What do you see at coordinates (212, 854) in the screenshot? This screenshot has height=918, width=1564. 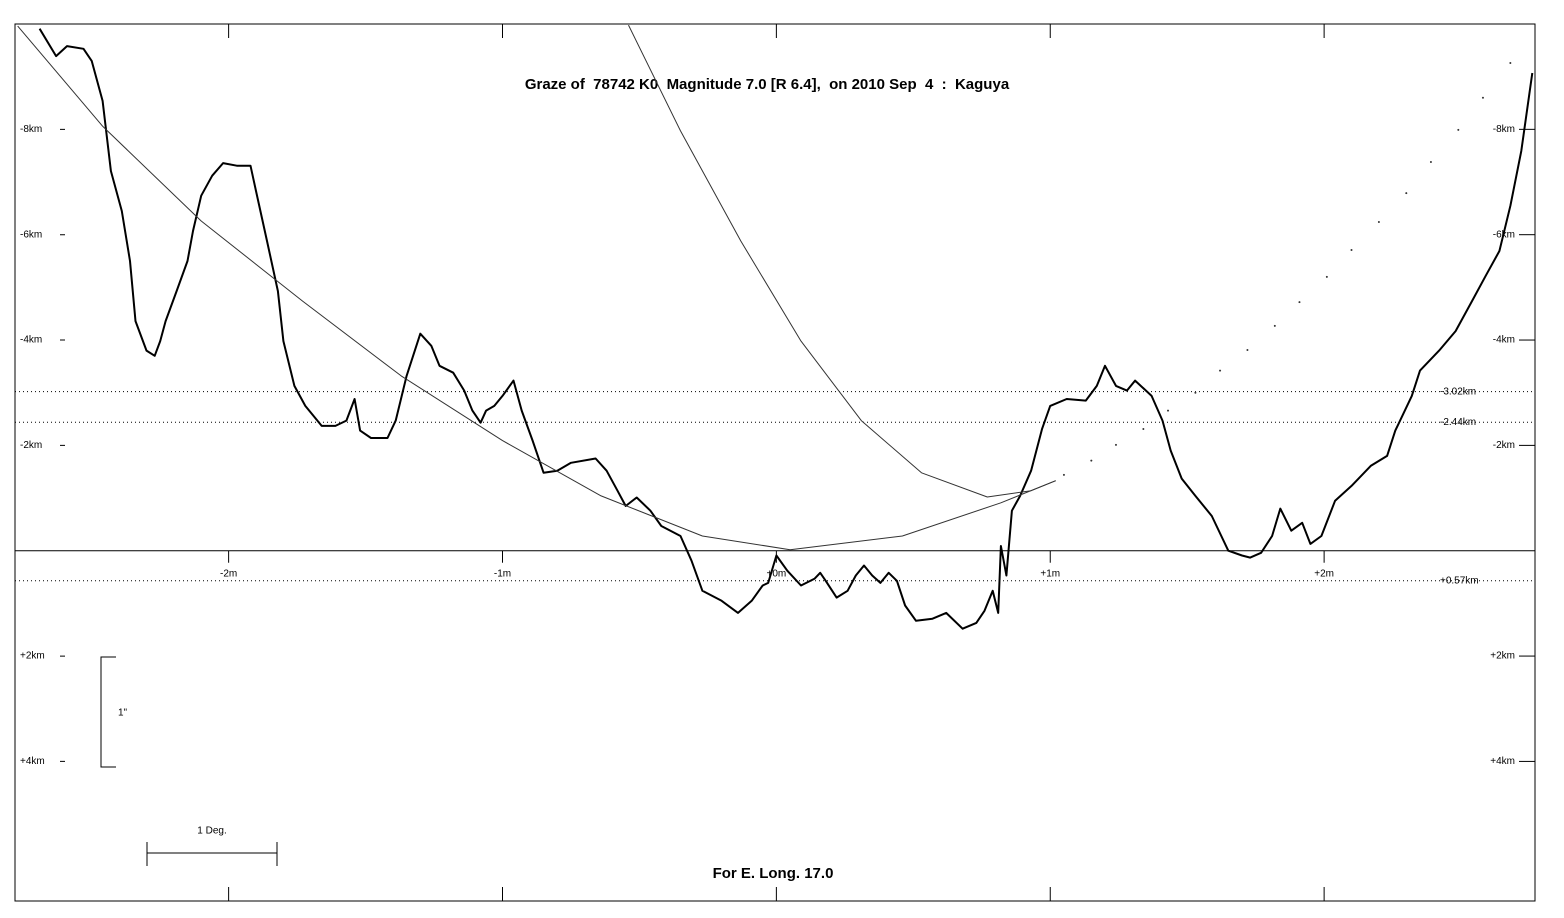 I see `degree-scale-bar` at bounding box center [212, 854].